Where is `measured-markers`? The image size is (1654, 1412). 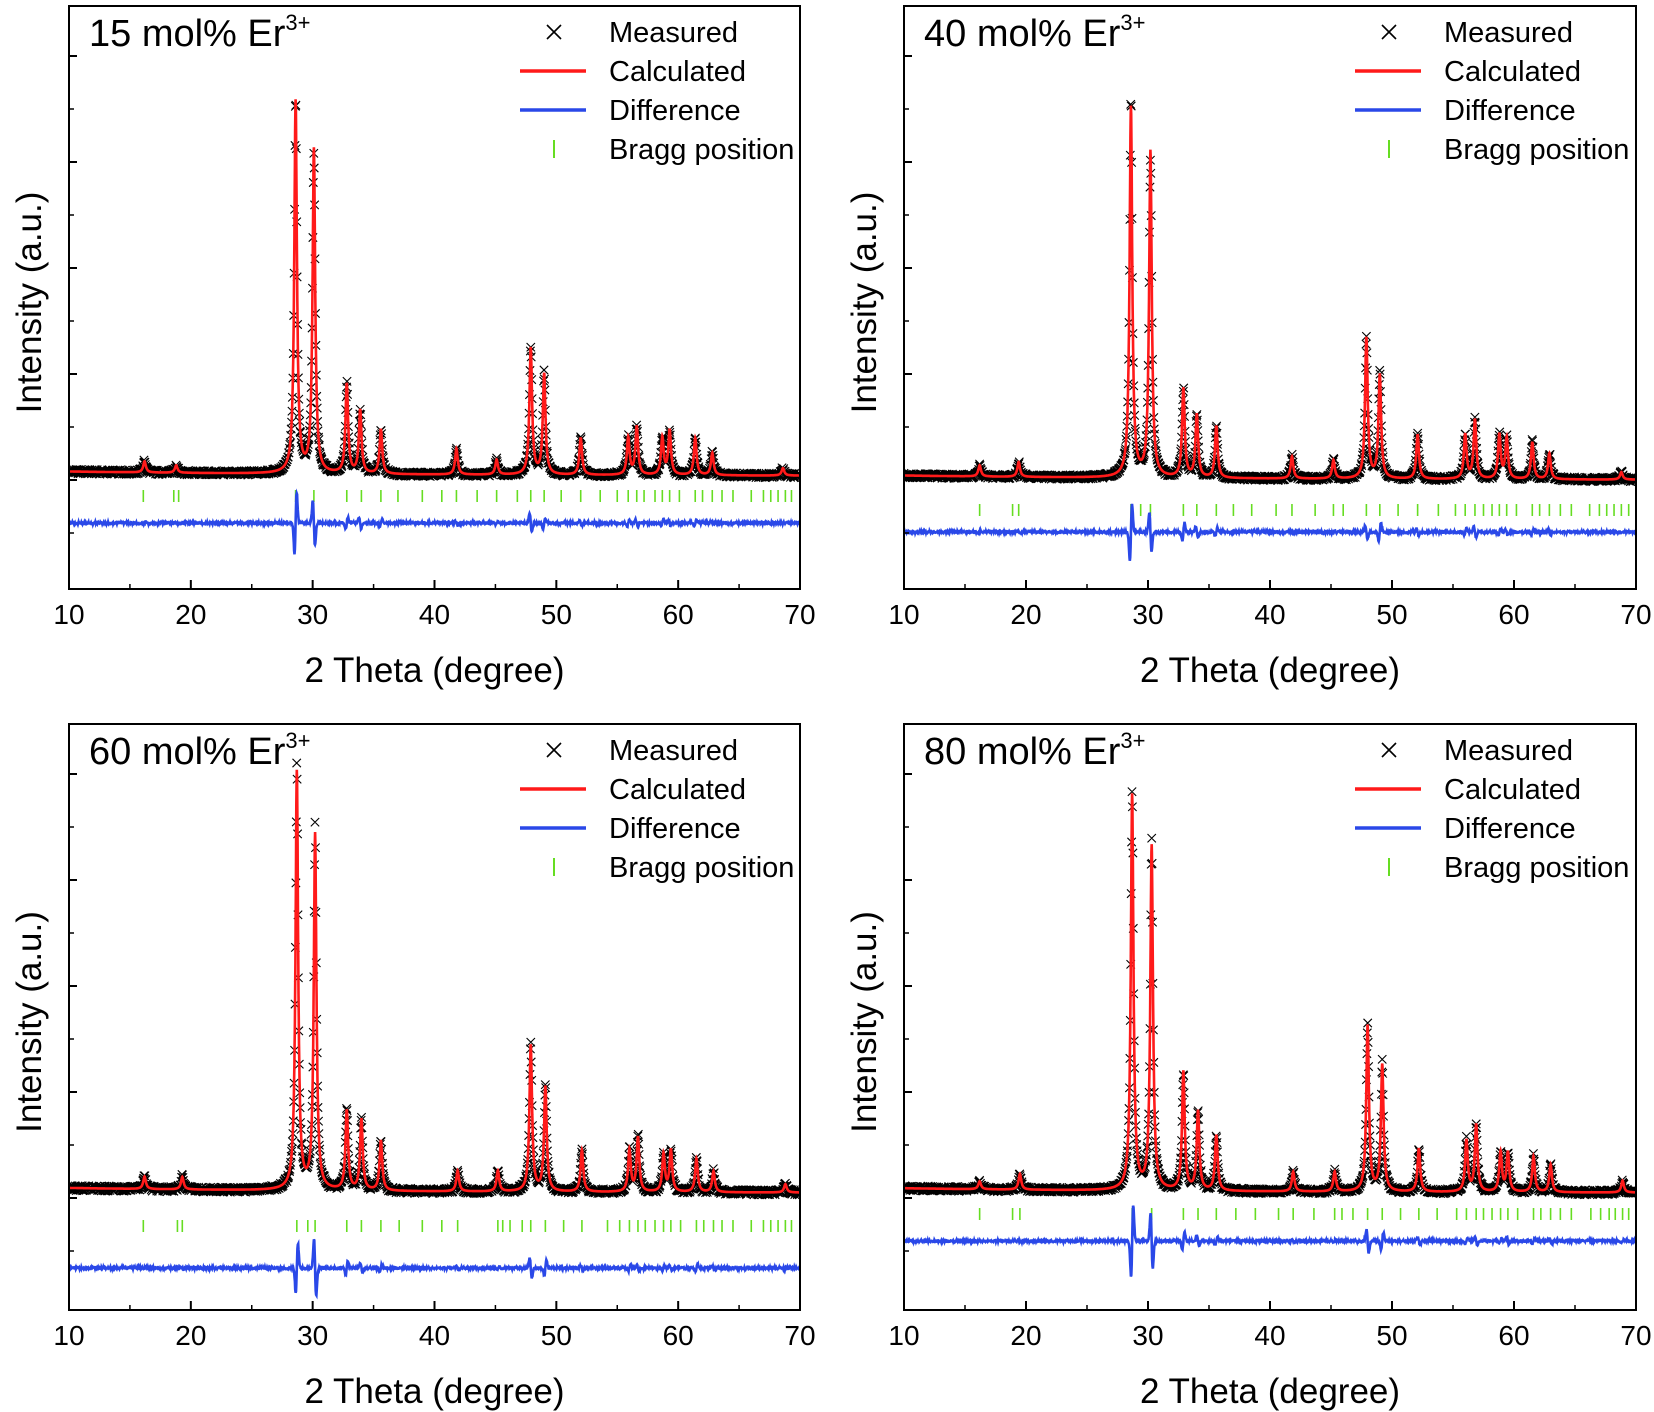
measured-markers is located at coordinates (1270, 993).